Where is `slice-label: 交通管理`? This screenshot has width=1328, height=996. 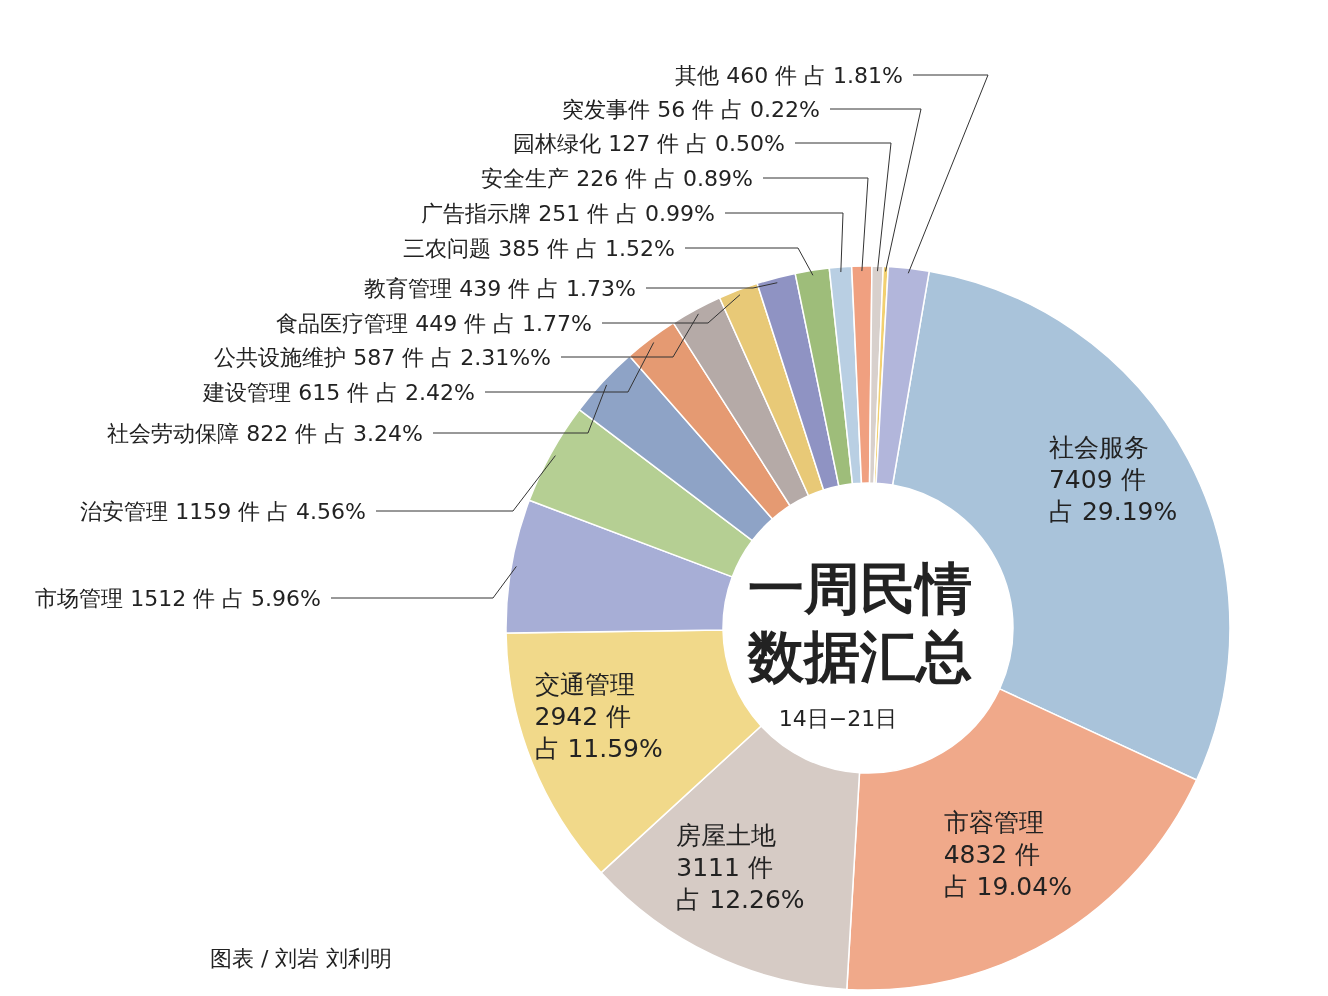 slice-label: 交通管理 is located at coordinates (584, 684).